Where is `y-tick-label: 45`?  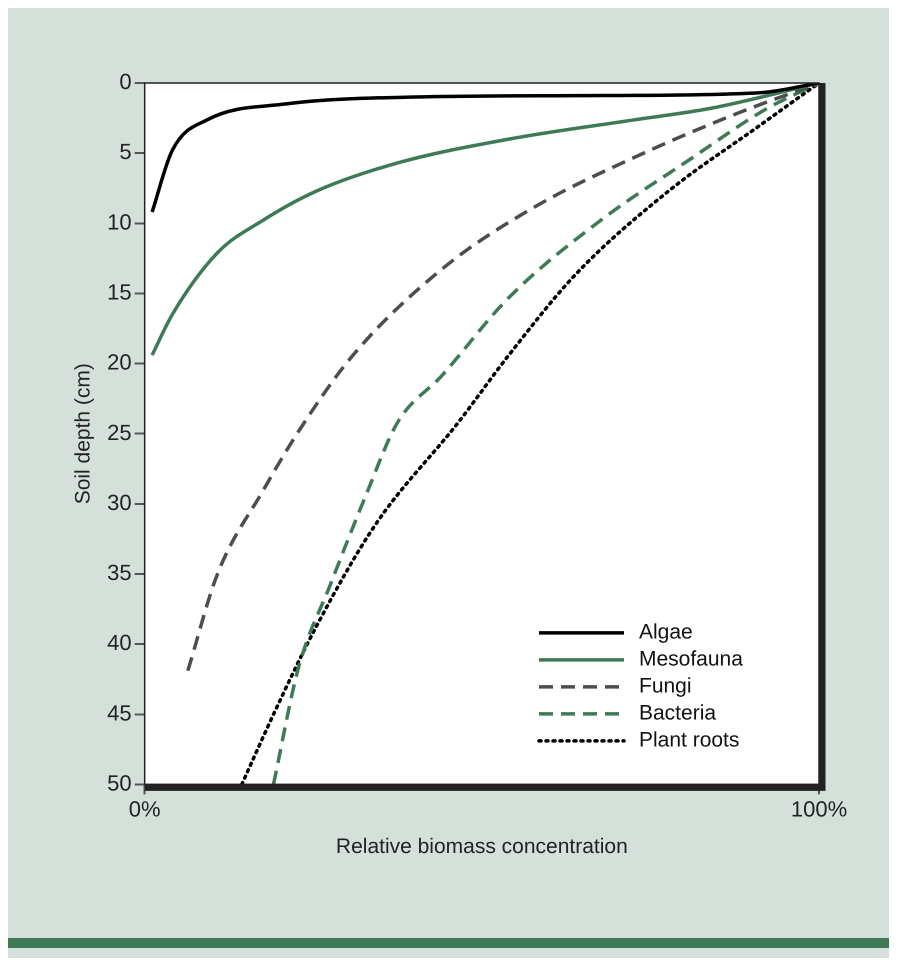 y-tick-label: 45 is located at coordinates (119, 713).